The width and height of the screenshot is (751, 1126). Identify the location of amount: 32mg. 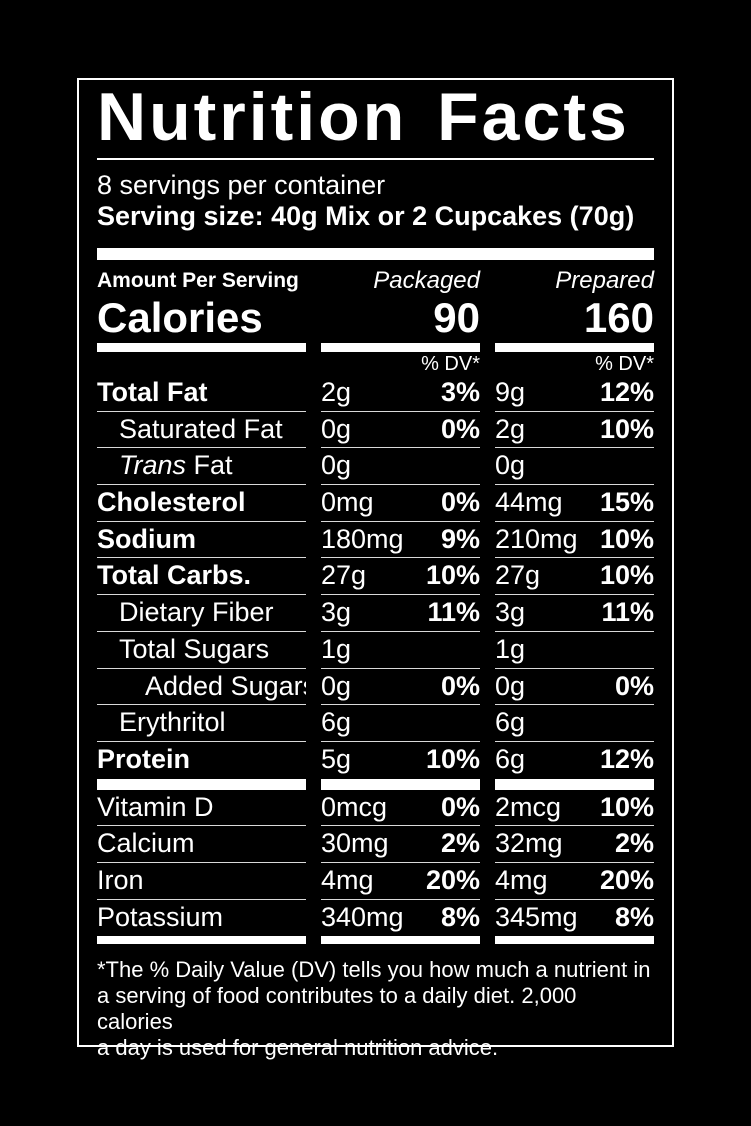
(529, 843).